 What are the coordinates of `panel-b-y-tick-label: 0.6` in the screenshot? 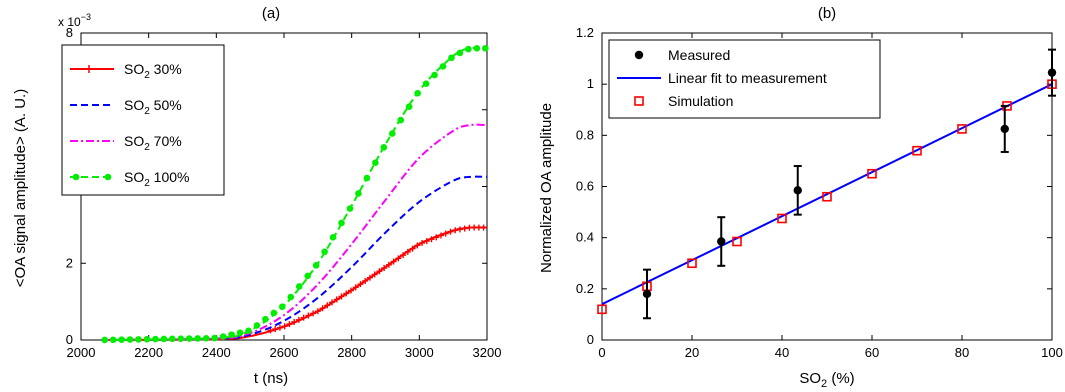 It's located at (585, 186).